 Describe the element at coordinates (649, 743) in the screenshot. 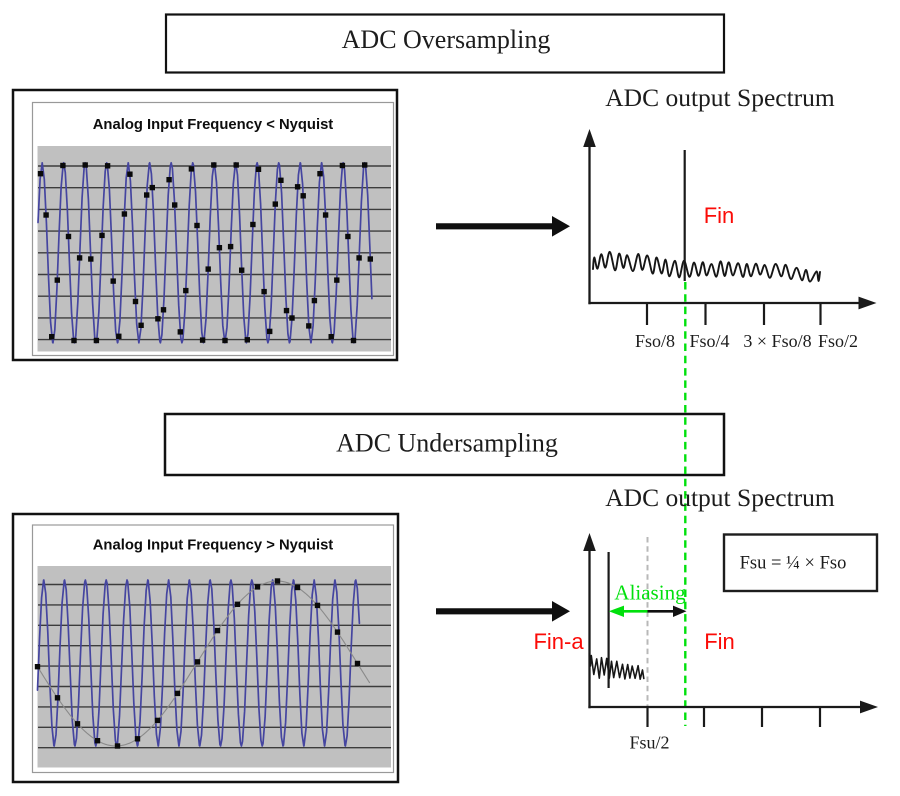

I see `svg-text: Fsu/2` at that location.